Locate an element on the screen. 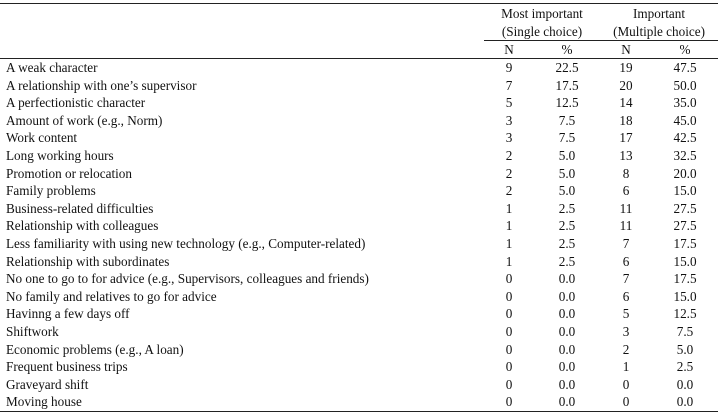 The image size is (720, 419). cell-n-most: 7 is located at coordinates (509, 85).